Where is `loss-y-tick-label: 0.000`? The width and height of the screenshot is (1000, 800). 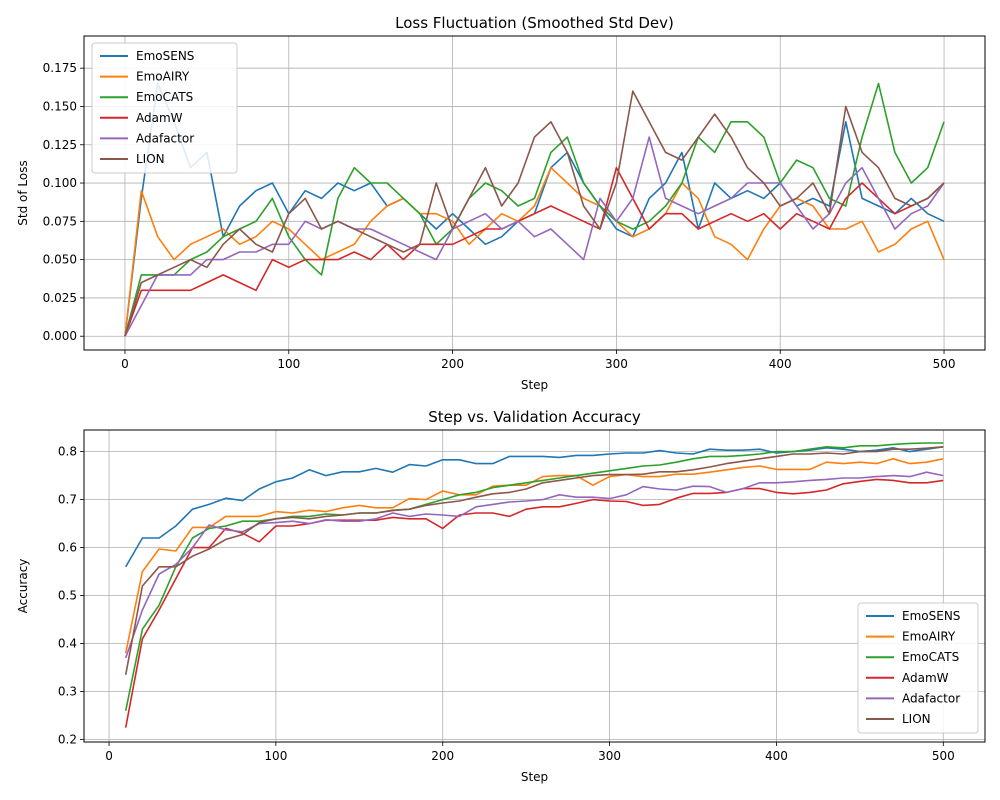 loss-y-tick-label: 0.000 is located at coordinates (60, 336).